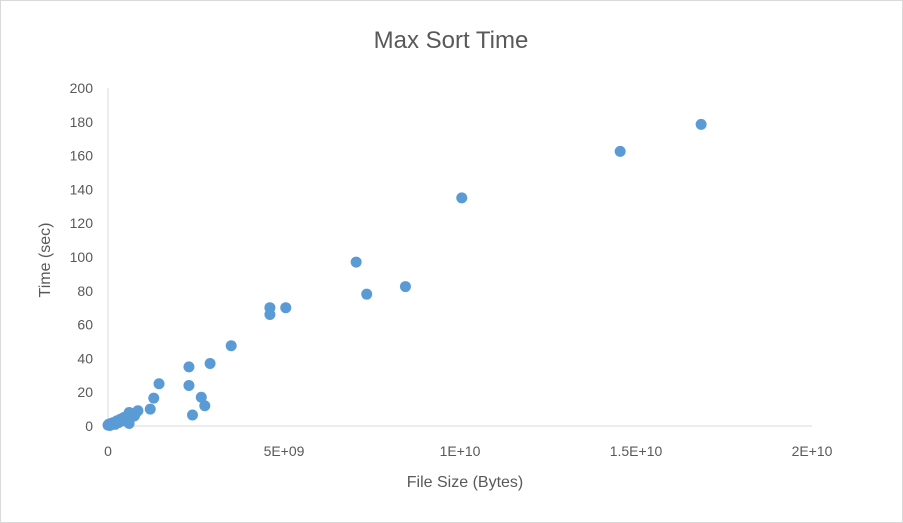 Image resolution: width=903 pixels, height=523 pixels. I want to click on chart-title: Max Sort Time, so click(451, 40).